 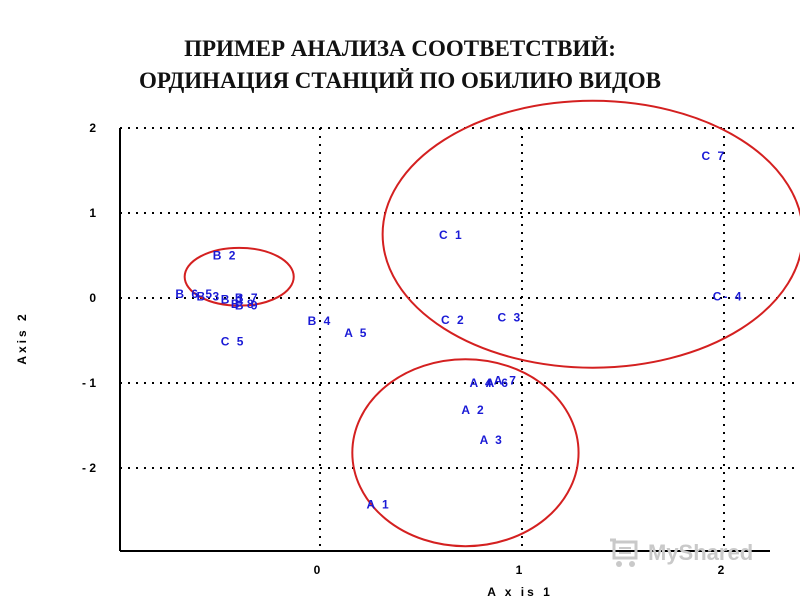 What do you see at coordinates (233, 300) in the screenshot?
I see `point-label-b-1: B 1` at bounding box center [233, 300].